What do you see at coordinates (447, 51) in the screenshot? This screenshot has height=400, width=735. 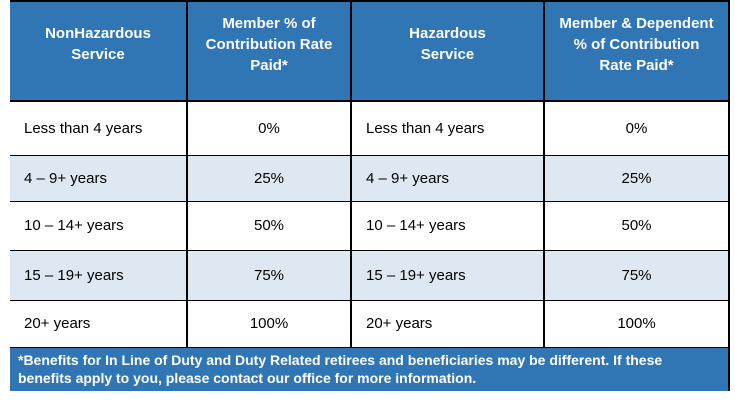 I see `col-header-hazardous-service: Hazardous Service` at bounding box center [447, 51].